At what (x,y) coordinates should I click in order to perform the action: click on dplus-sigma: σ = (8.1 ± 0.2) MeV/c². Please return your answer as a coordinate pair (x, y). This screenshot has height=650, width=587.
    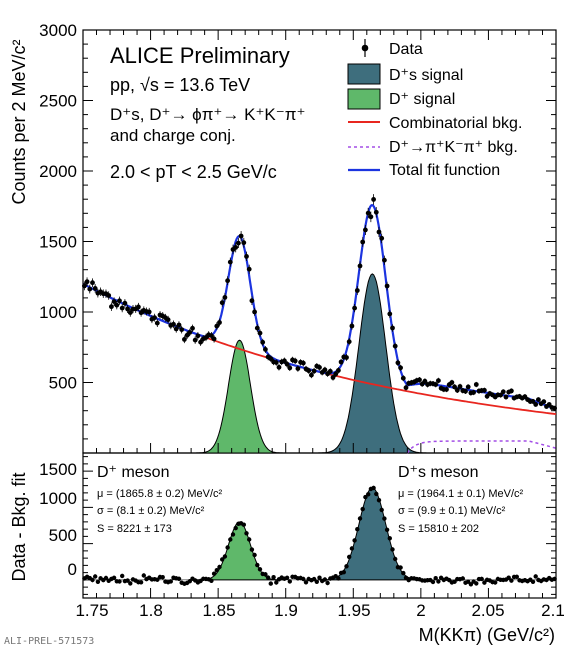
    Looking at the image, I should click on (151, 511).